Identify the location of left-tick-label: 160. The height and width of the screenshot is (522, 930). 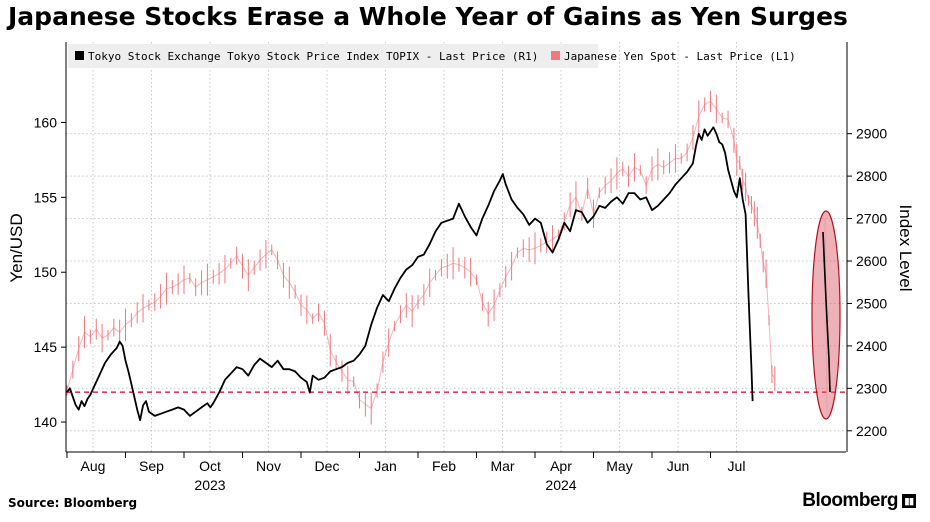
(46, 122).